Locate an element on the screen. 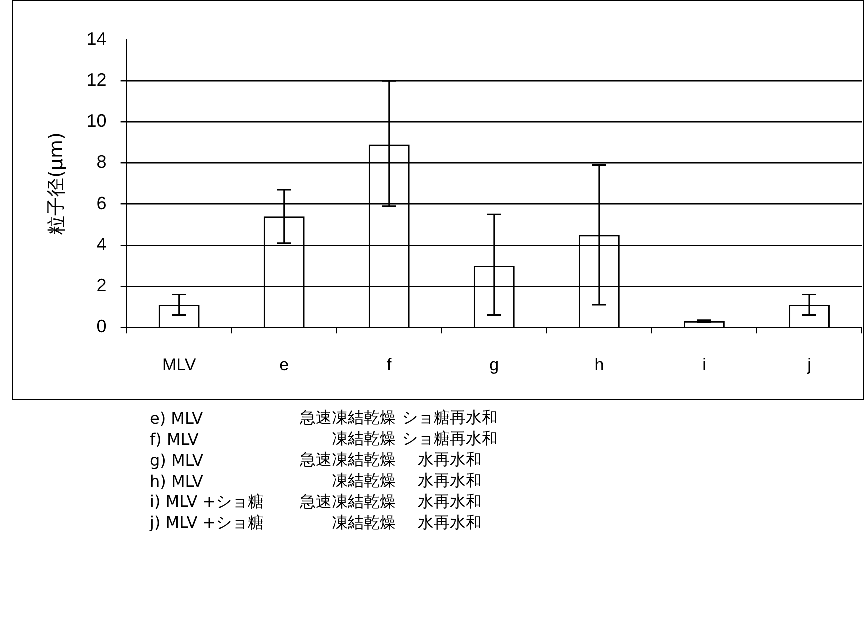 The width and height of the screenshot is (865, 631). y-tick-label: 4 is located at coordinates (101, 244).